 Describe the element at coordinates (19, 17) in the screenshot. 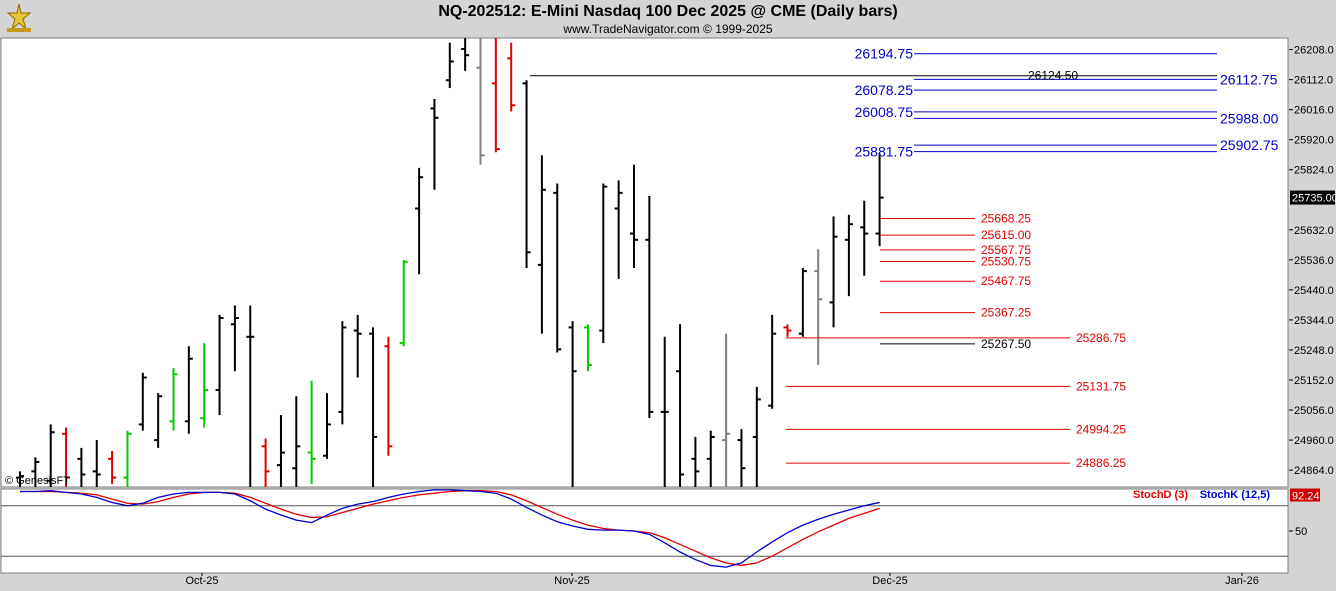

I see `trade-navigator-logo-icon` at that location.